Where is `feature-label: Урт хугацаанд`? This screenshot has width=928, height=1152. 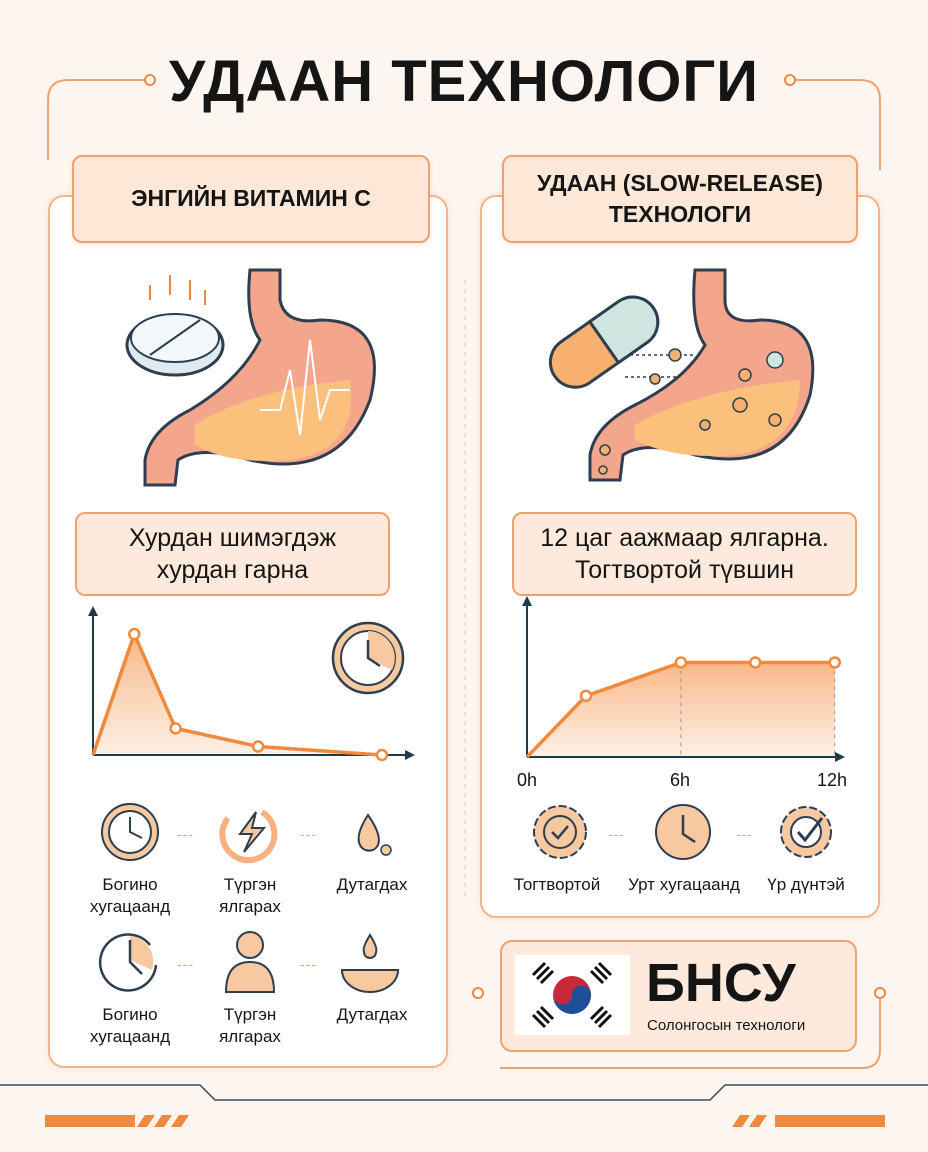
feature-label: Урт хугацаанд is located at coordinates (684, 884).